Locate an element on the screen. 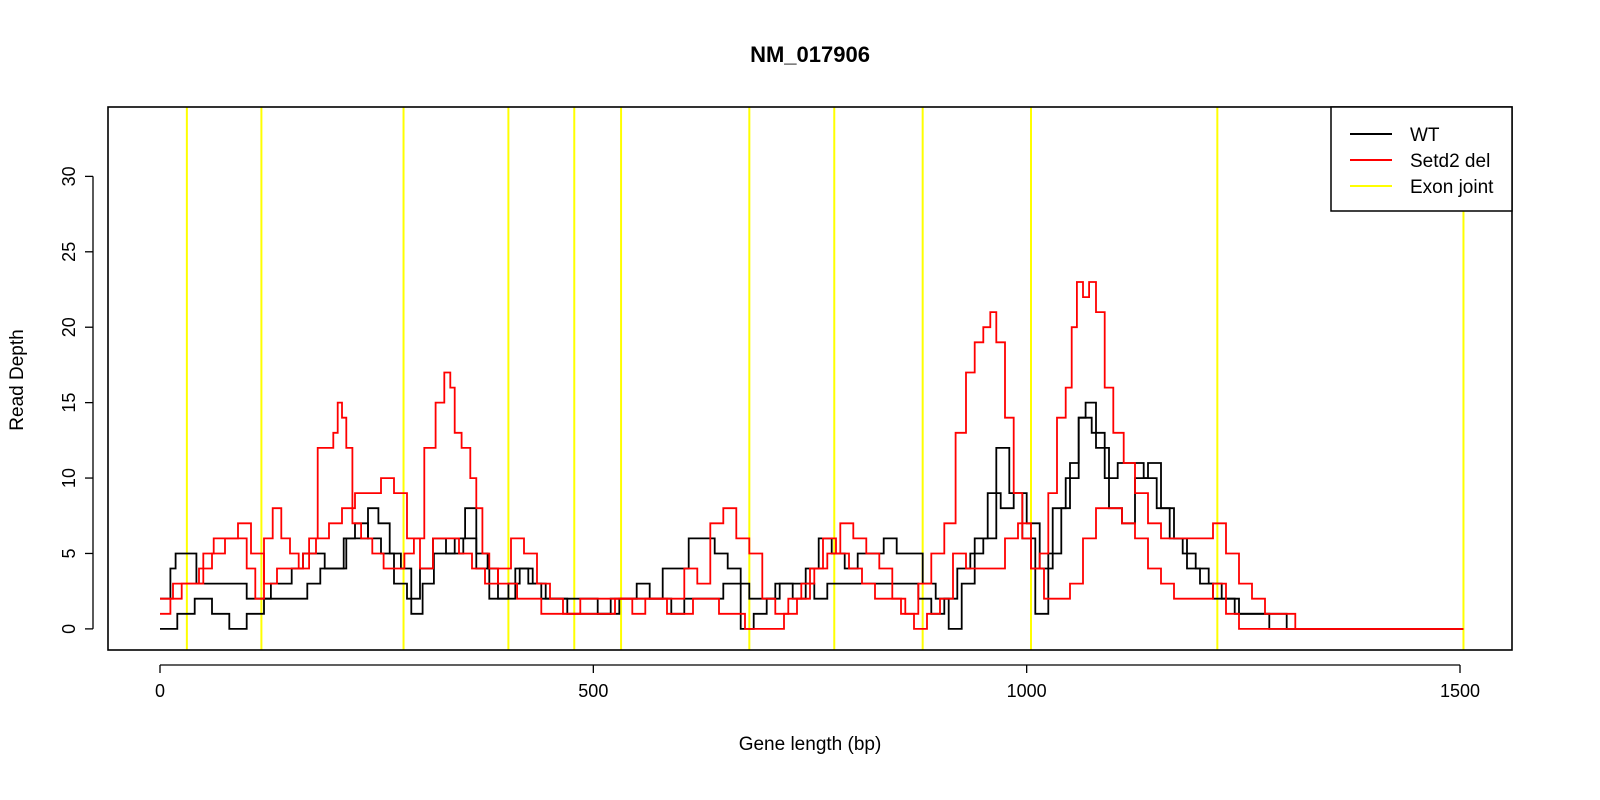  y-axis: 0 5 10 15 20 25 30 is located at coordinates (76, 400).